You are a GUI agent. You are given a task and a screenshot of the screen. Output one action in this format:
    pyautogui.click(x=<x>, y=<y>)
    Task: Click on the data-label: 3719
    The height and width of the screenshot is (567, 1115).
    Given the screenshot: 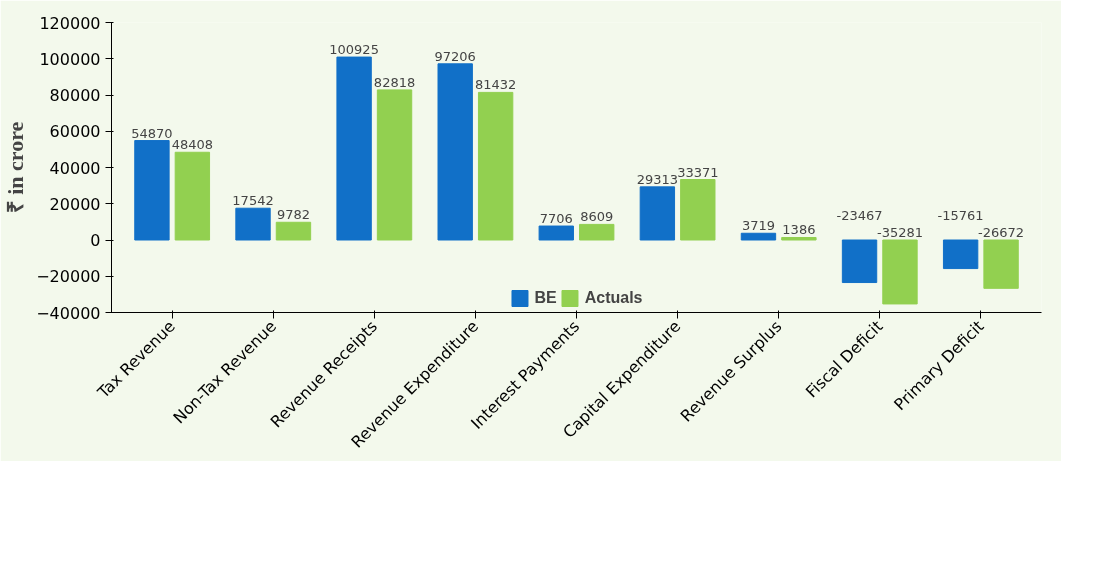 What is the action you would take?
    pyautogui.click(x=758, y=226)
    